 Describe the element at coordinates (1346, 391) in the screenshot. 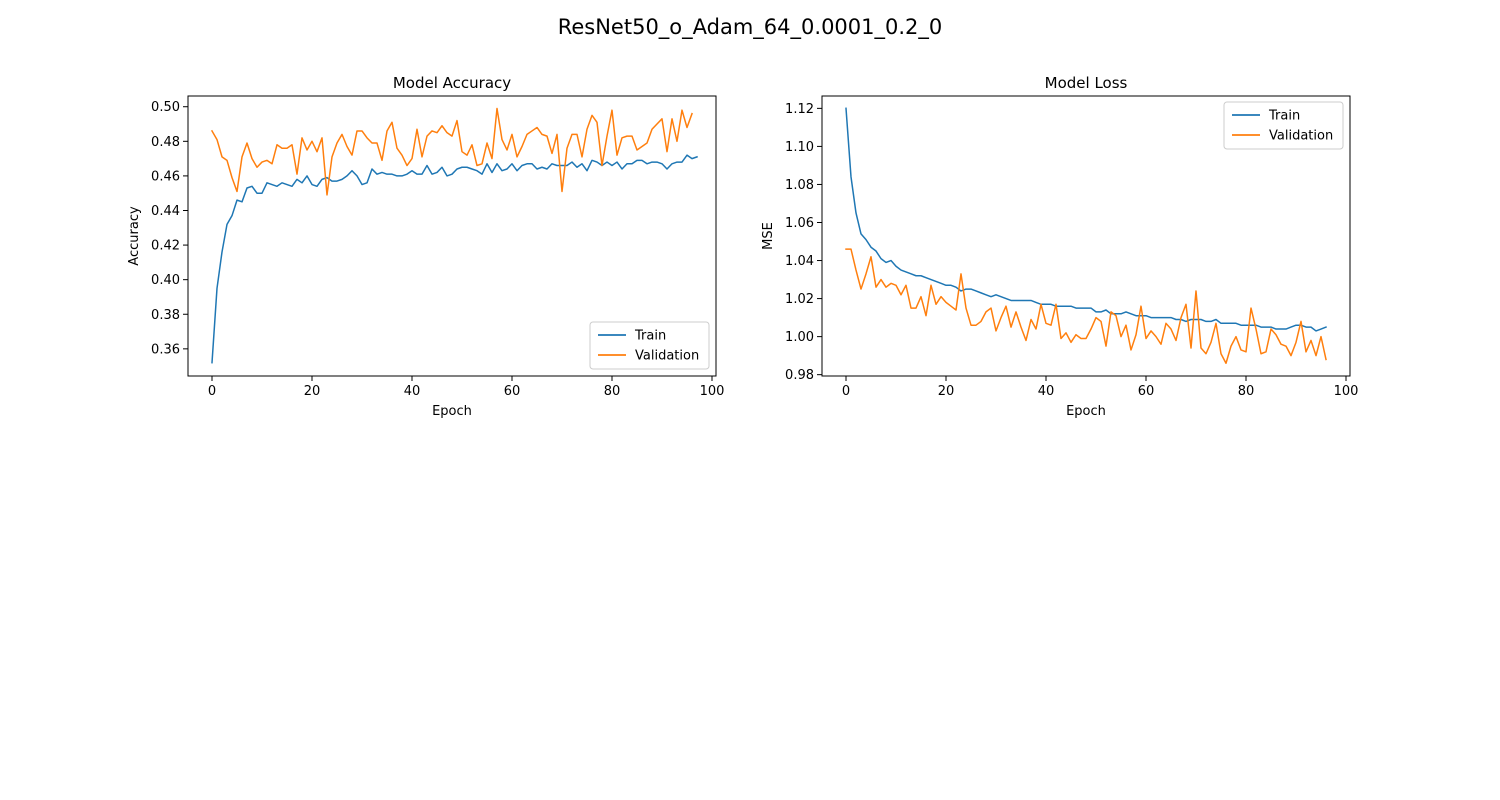

I see `loss-xtick-label: 100` at that location.